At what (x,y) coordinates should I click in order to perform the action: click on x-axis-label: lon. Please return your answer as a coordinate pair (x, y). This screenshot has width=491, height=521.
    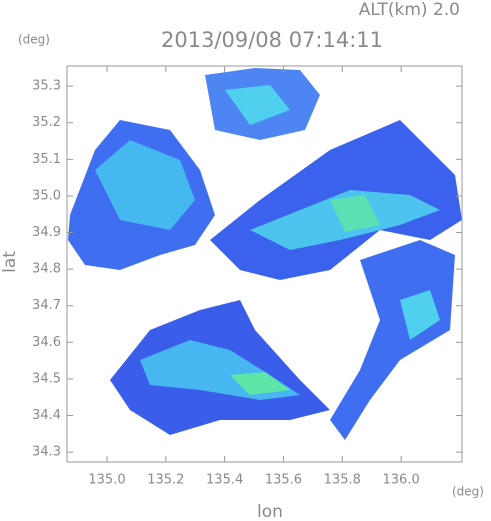
    Looking at the image, I should click on (270, 511).